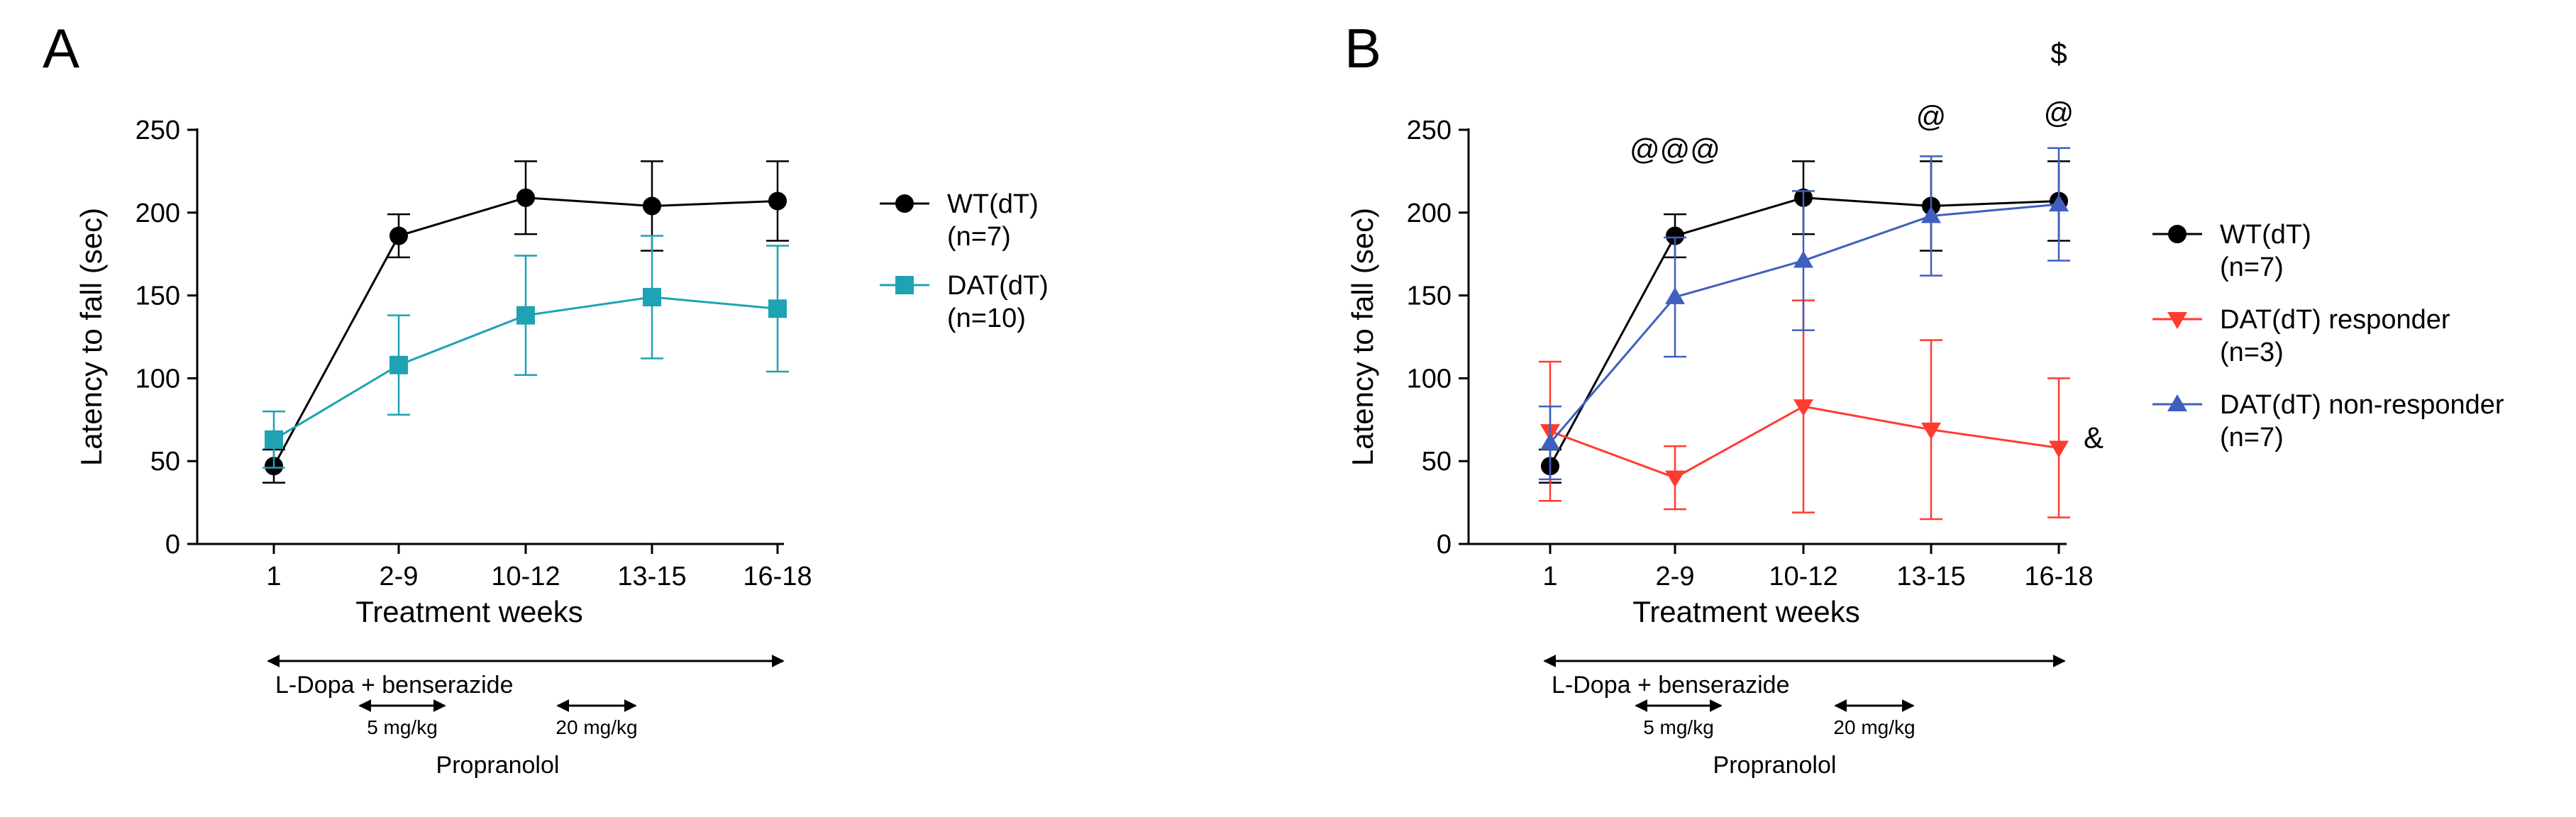 This screenshot has height=817, width=2576. Describe the element at coordinates (998, 286) in the screenshot. I see `legend-label-line: DAT(dT)` at that location.